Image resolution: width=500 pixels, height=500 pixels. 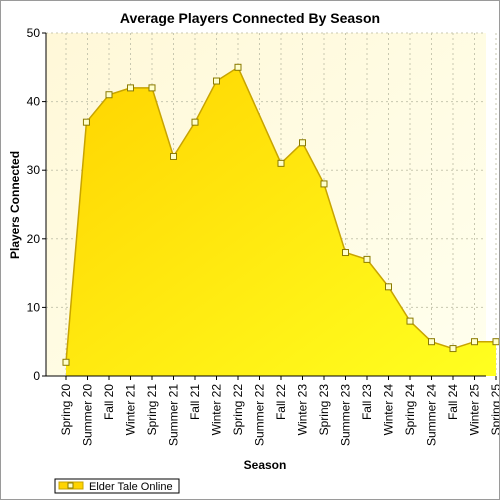 I want to click on chart-title: Average Players Connected By Season, so click(x=250, y=18).